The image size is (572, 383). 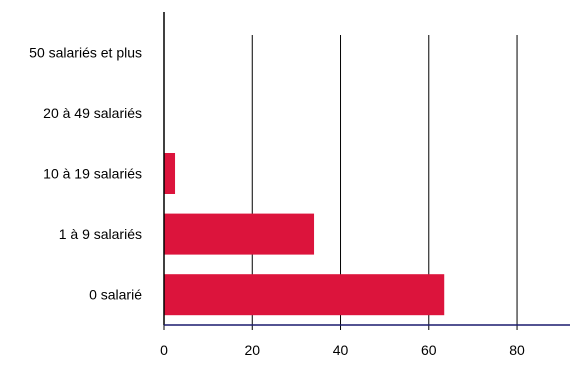 What do you see at coordinates (164, 350) in the screenshot?
I see `x-tick-label: 0` at bounding box center [164, 350].